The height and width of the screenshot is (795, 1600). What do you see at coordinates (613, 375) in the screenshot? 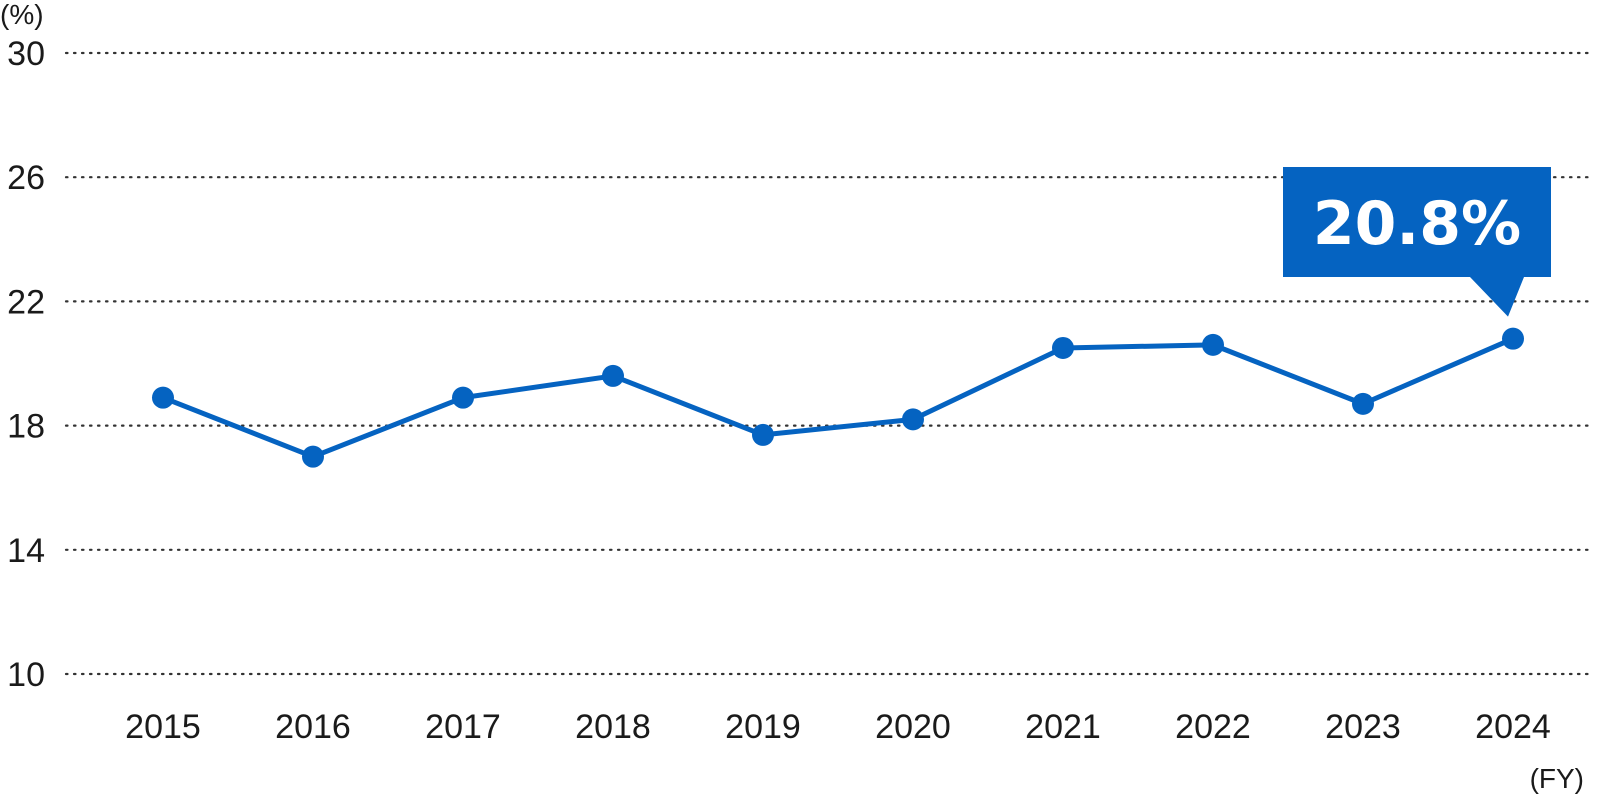
I see `data-point-2018` at bounding box center [613, 375].